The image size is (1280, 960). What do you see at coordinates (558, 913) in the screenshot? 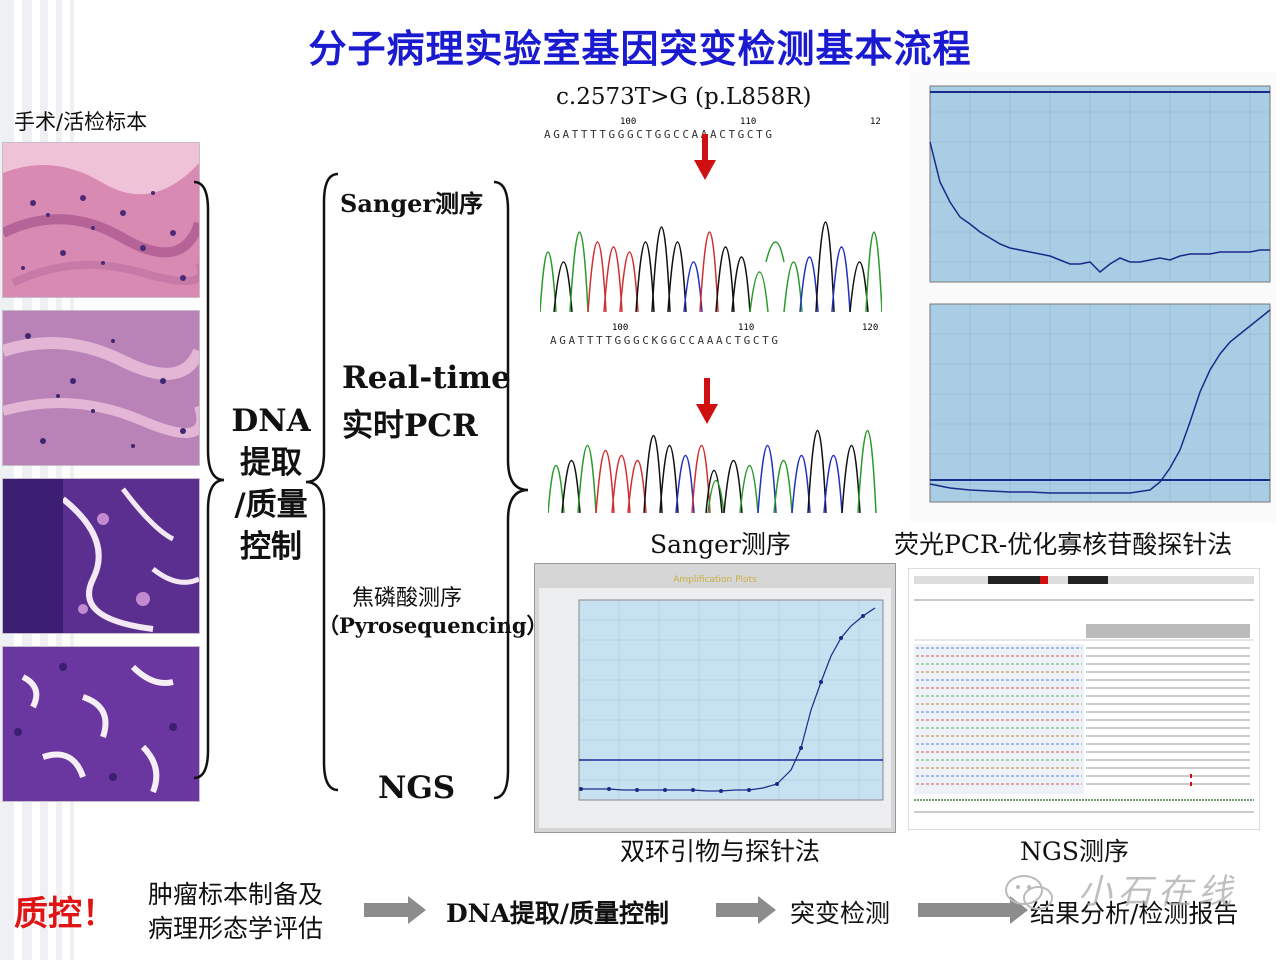
I see `flow-step-dna: DNA提取/质量控制` at bounding box center [558, 913].